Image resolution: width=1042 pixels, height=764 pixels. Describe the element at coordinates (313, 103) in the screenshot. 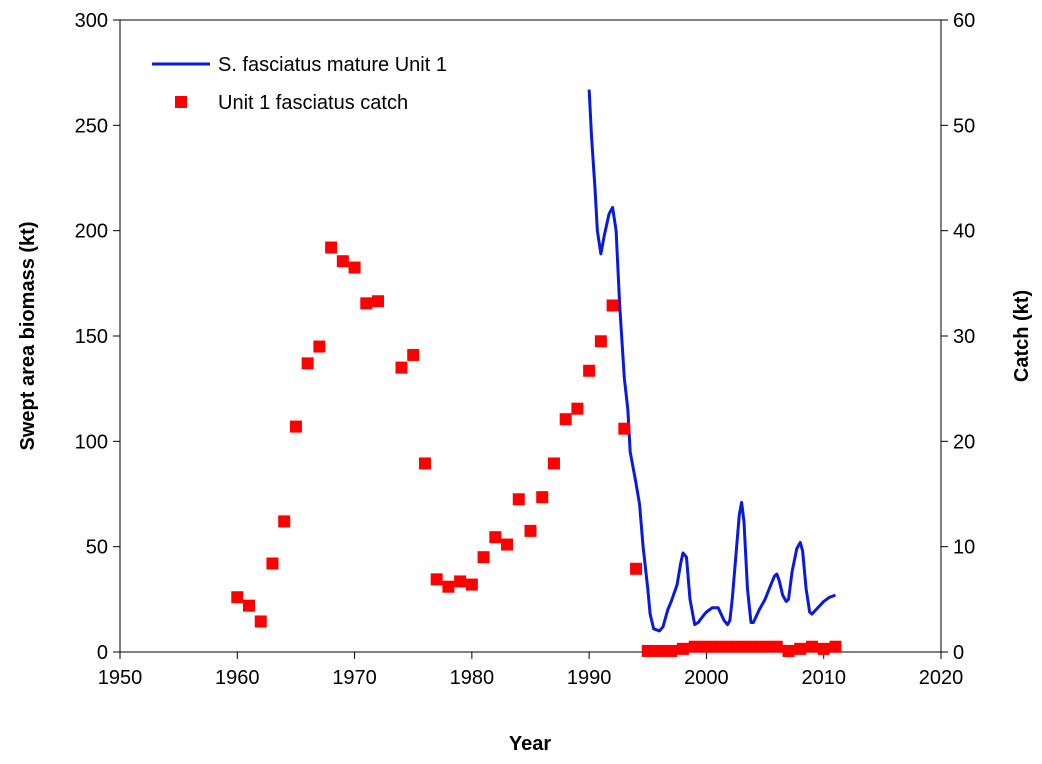

I see `legend-label: Unit 1 fasciatus catch` at that location.